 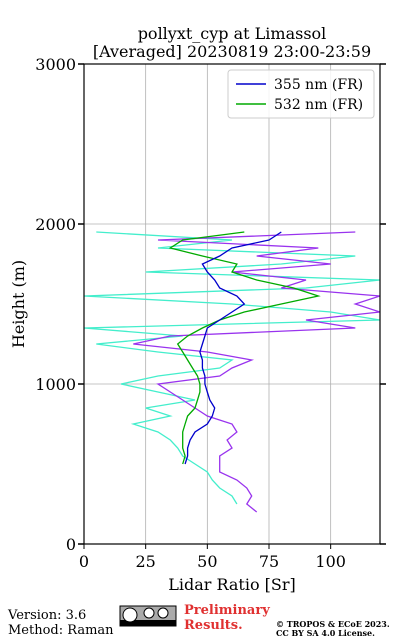 What do you see at coordinates (55, 64) in the screenshot?
I see `y-tick-label: 3000` at bounding box center [55, 64].